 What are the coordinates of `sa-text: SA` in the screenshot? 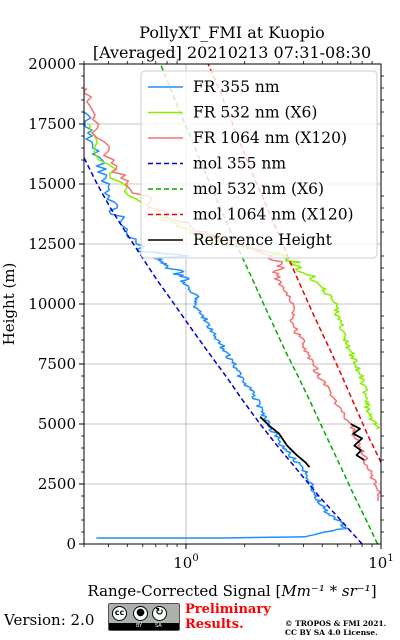 It's located at (158, 626).